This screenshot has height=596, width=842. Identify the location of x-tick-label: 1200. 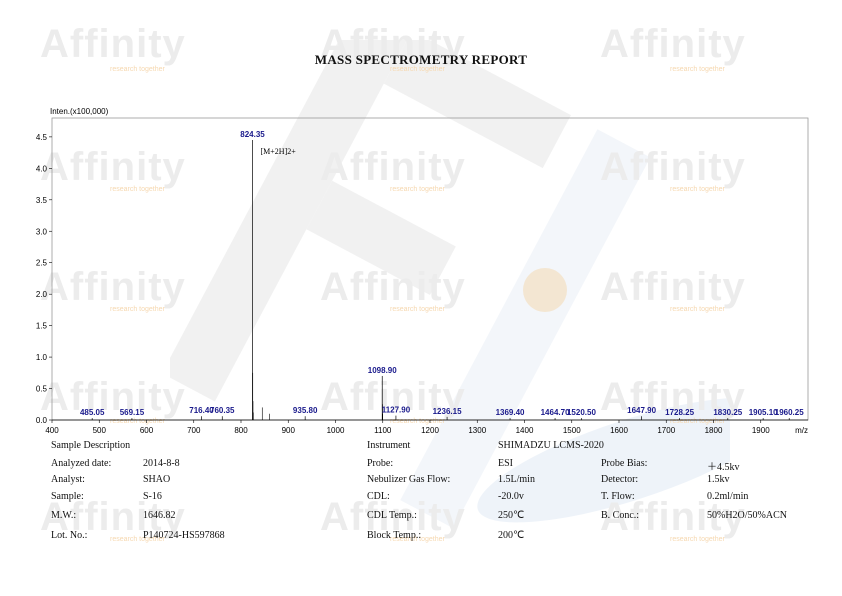
(430, 430).